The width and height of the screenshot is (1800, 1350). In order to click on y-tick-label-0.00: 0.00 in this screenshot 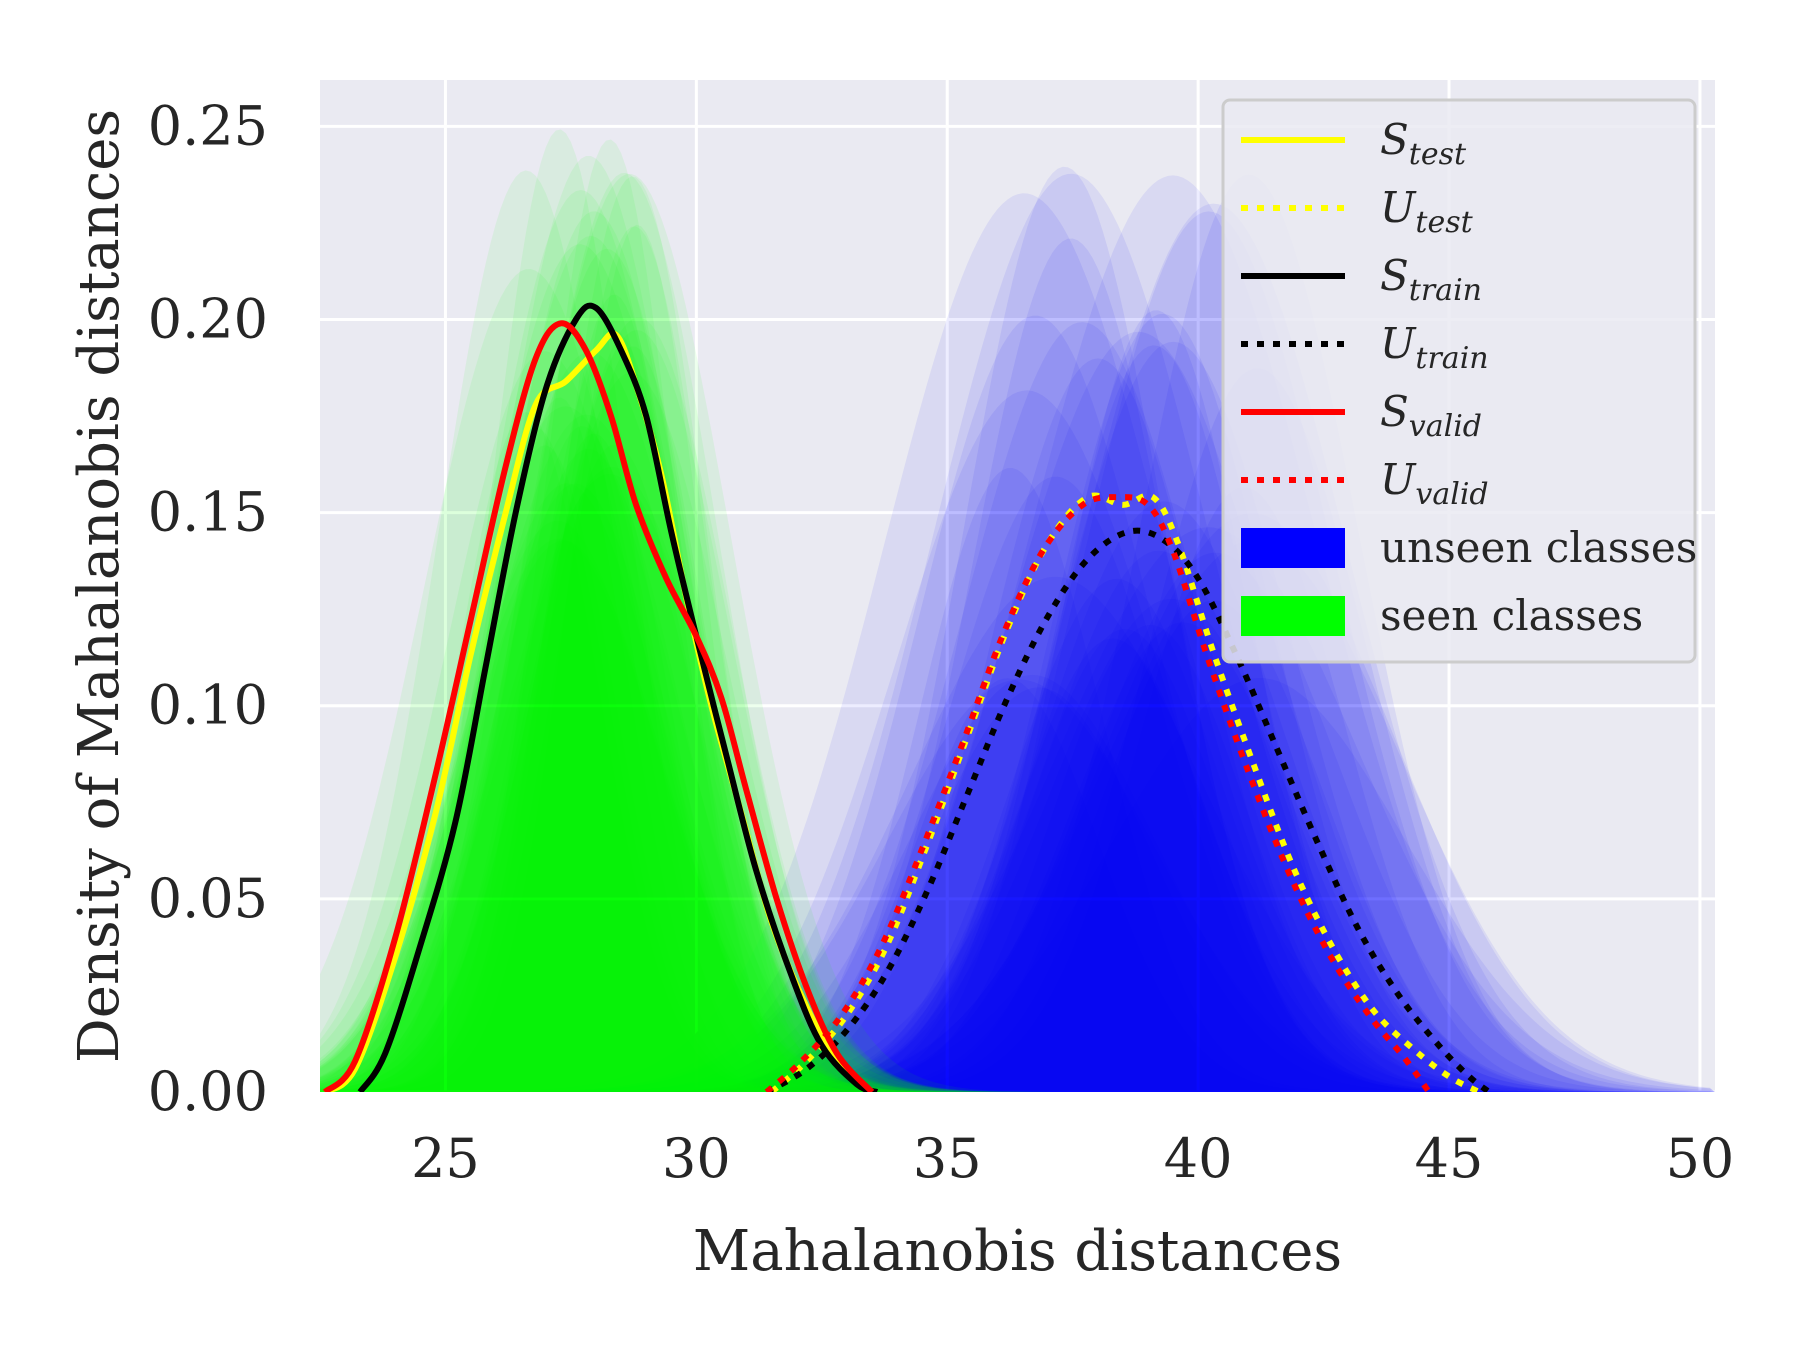, I will do `click(208, 1091)`.